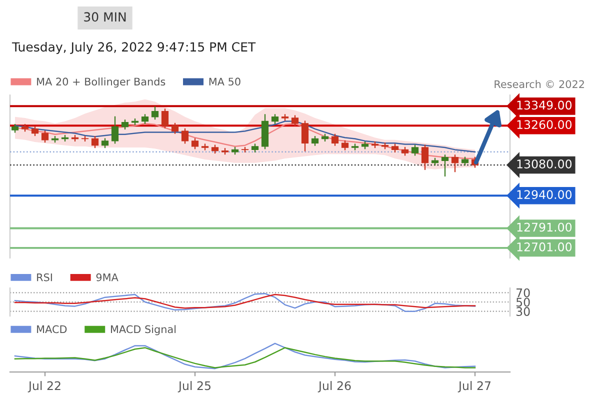 The width and height of the screenshot is (590, 400). What do you see at coordinates (134, 48) in the screenshot?
I see `chart-subtitle: Tuesday, July 26, 2022 9:47:15 PM CET` at bounding box center [134, 48].